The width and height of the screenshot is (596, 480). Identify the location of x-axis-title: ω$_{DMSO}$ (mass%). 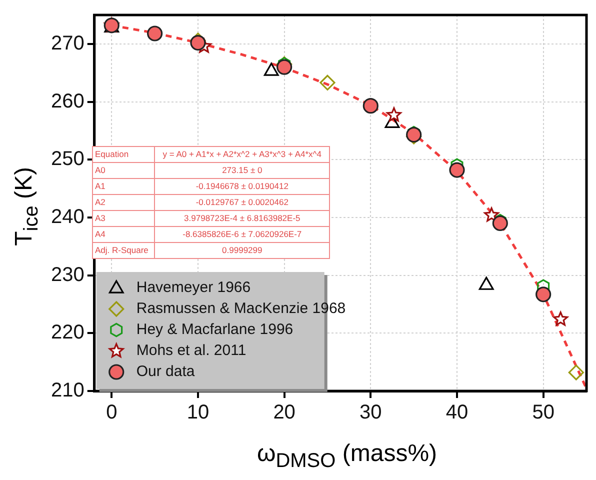
(347, 456).